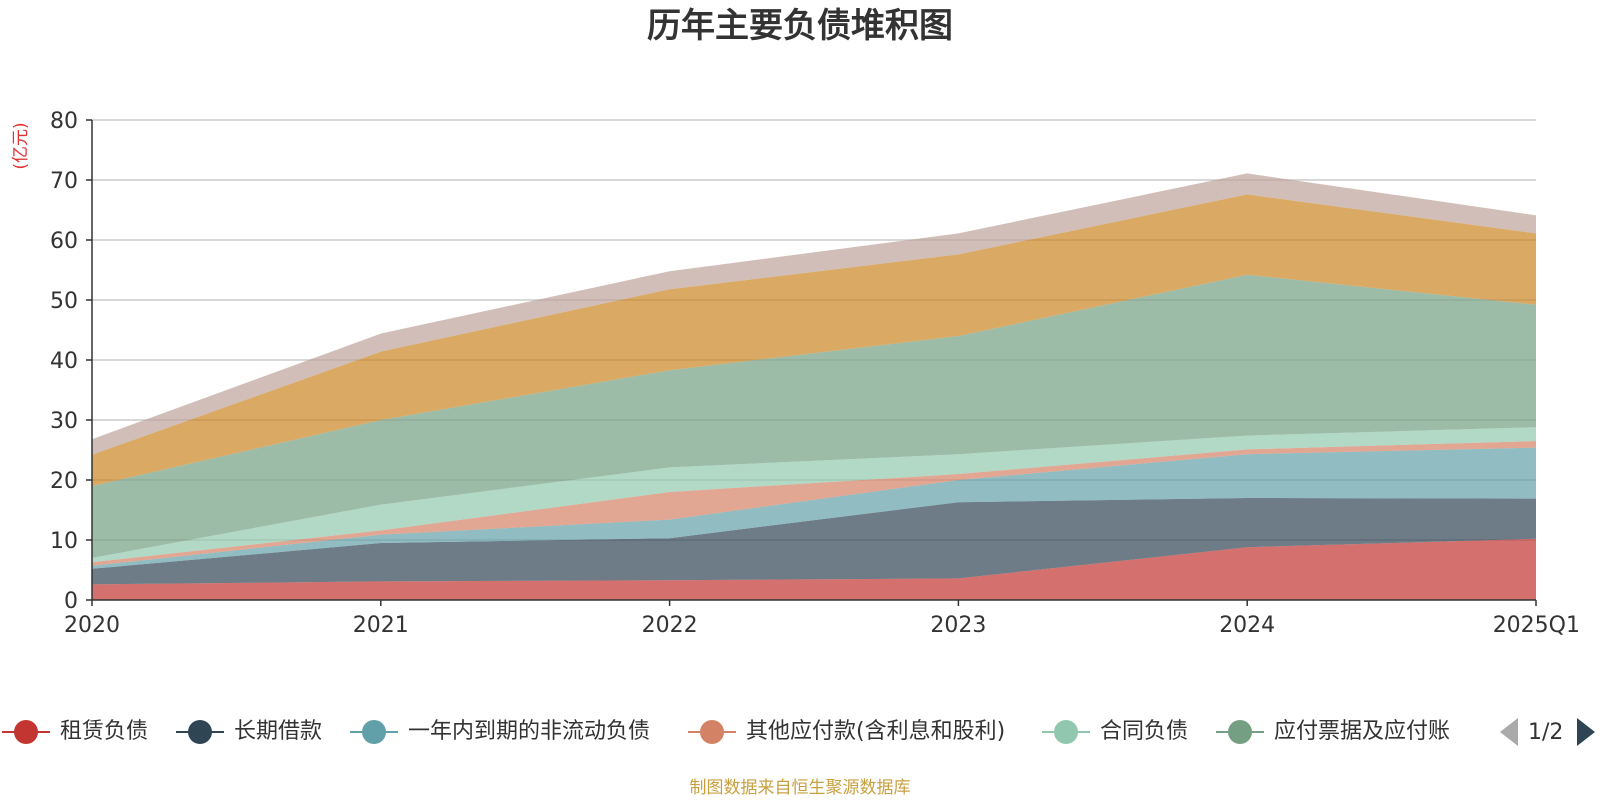 The height and width of the screenshot is (800, 1600). What do you see at coordinates (64, 541) in the screenshot?
I see `y-tick-label: 10` at bounding box center [64, 541].